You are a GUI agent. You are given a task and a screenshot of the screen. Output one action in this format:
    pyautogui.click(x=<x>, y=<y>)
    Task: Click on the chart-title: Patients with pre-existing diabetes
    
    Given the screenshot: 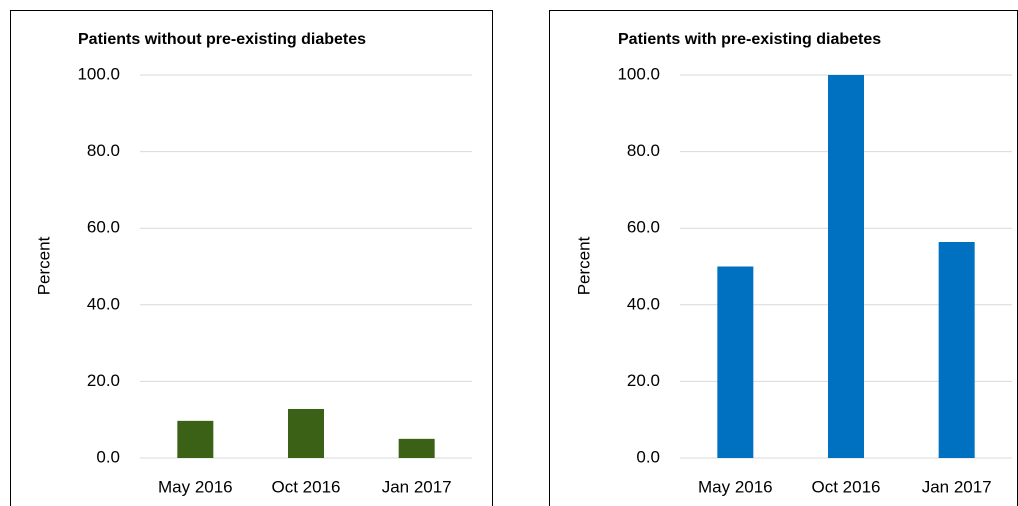 What is the action you would take?
    pyautogui.click(x=749, y=39)
    